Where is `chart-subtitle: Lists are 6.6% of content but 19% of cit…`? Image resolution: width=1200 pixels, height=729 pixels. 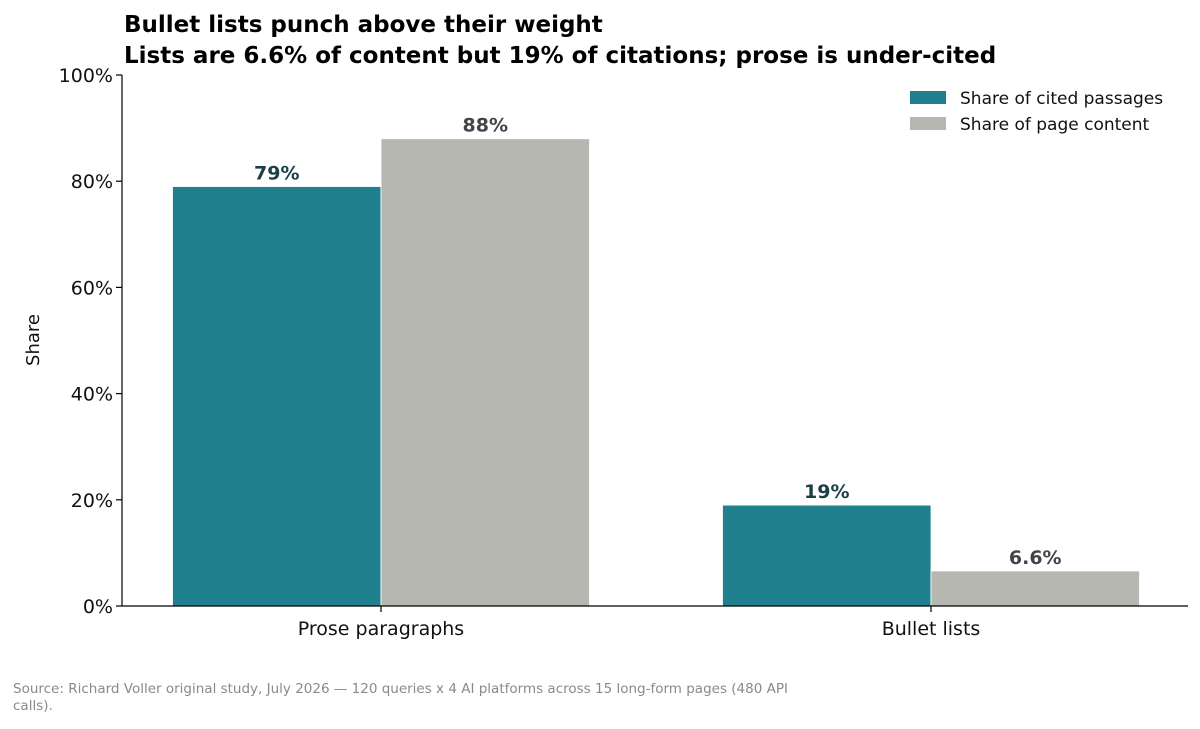
chart-subtitle: Lists are 6.6% of content but 19% of cit… is located at coordinates (560, 56).